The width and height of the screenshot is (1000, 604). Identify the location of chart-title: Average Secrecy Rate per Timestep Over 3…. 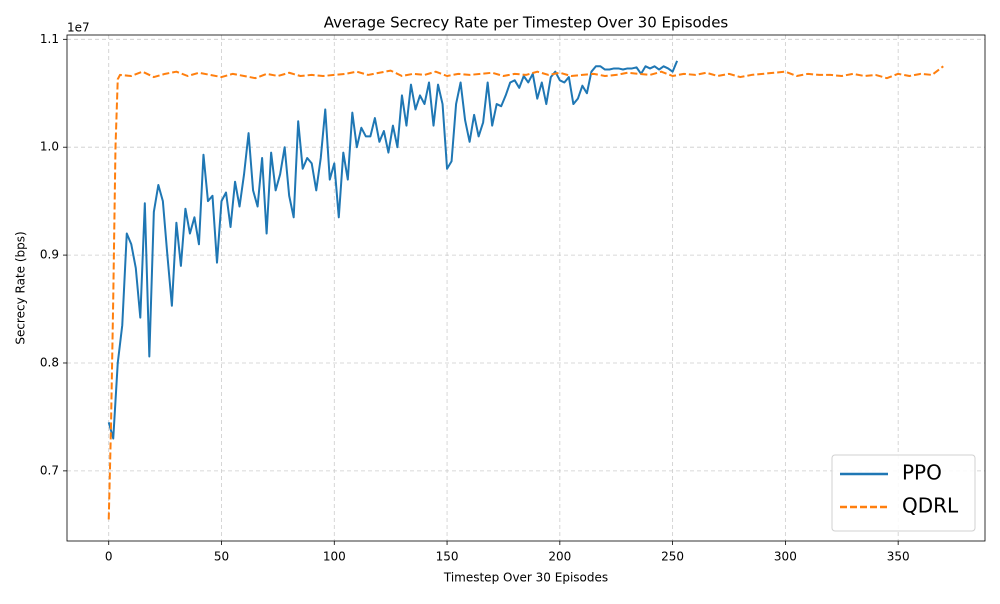
(526, 23).